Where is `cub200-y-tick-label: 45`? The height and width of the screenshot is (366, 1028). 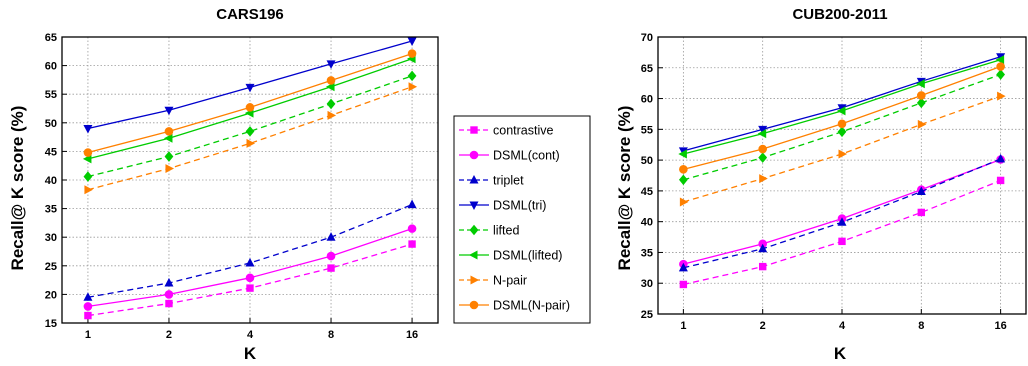
cub200-y-tick-label: 45 is located at coordinates (647, 192).